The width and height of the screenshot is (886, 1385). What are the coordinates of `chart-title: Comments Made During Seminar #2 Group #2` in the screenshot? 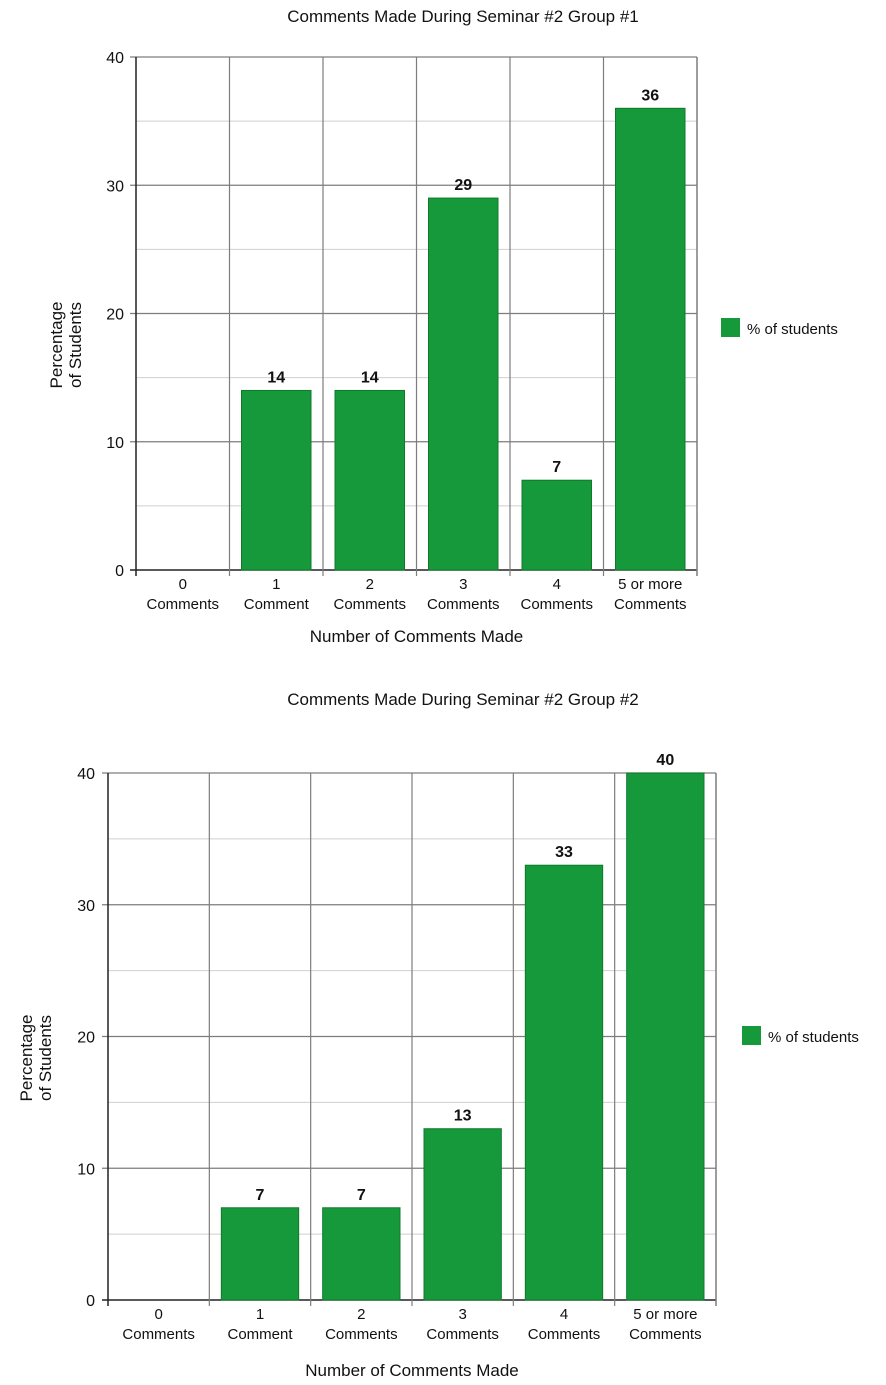 It's located at (463, 699).